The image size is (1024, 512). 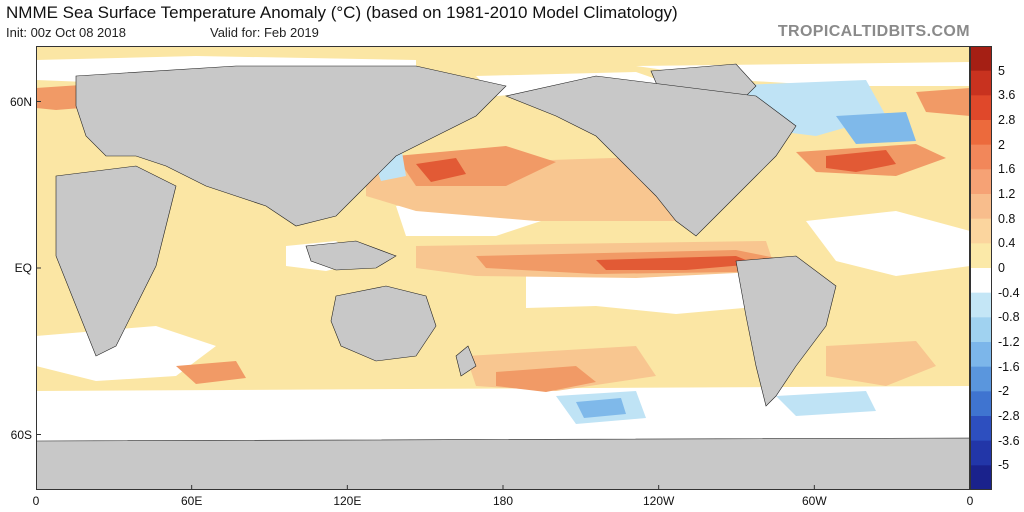 I want to click on colorbar-label: -3.6, so click(x=1009, y=440).